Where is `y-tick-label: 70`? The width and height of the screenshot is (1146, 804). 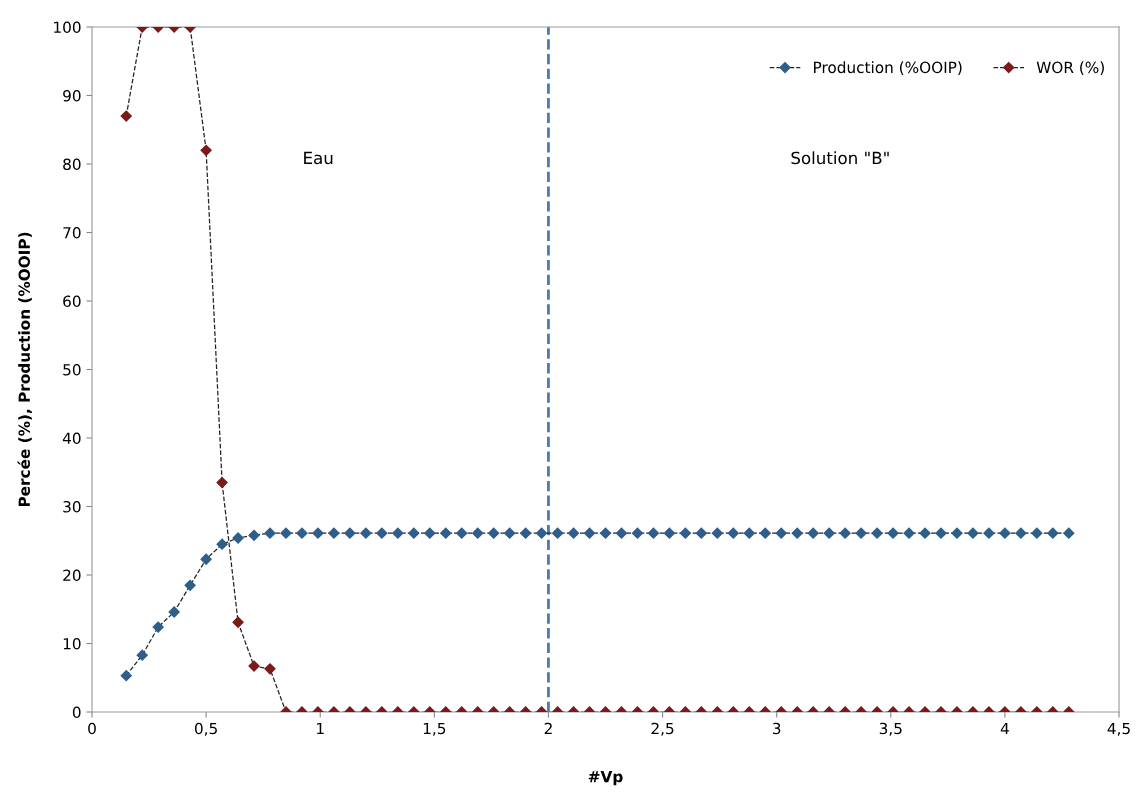
y-tick-label: 70 is located at coordinates (72, 232).